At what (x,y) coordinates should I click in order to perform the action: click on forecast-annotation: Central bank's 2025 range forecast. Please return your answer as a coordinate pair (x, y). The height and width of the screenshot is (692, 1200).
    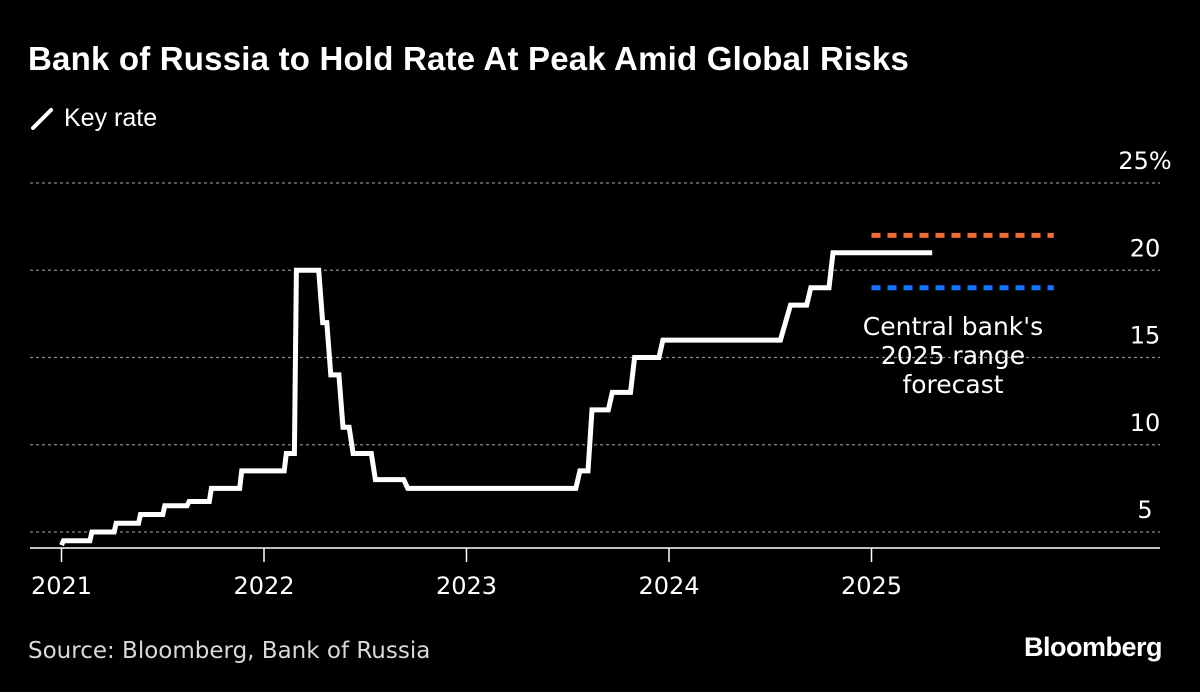
    Looking at the image, I should click on (953, 355).